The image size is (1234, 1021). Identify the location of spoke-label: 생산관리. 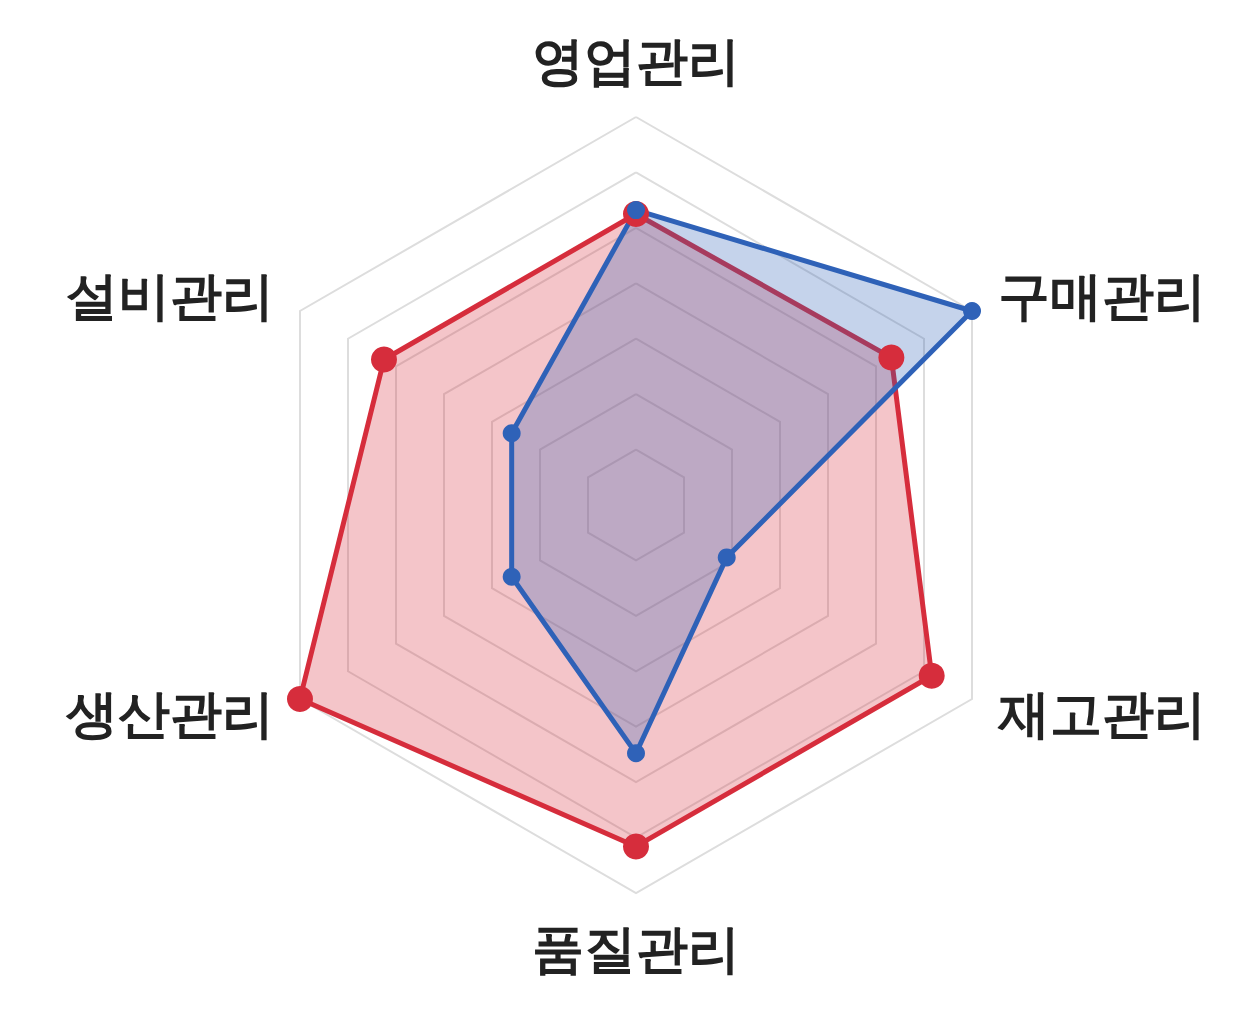
(169, 714).